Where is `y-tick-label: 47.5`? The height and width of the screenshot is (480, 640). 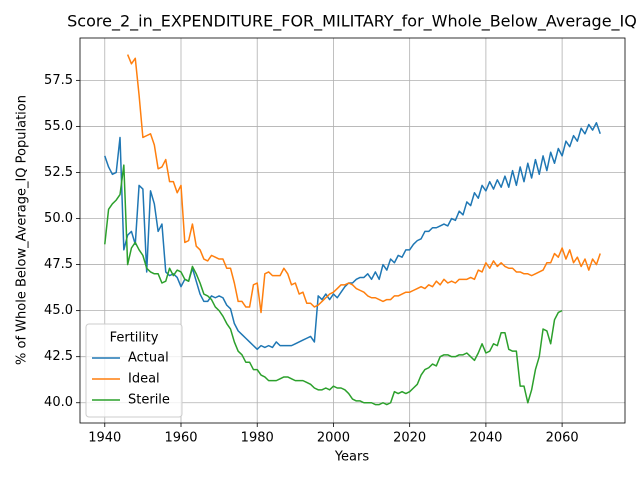
y-tick-label: 47.5 is located at coordinates (58, 264).